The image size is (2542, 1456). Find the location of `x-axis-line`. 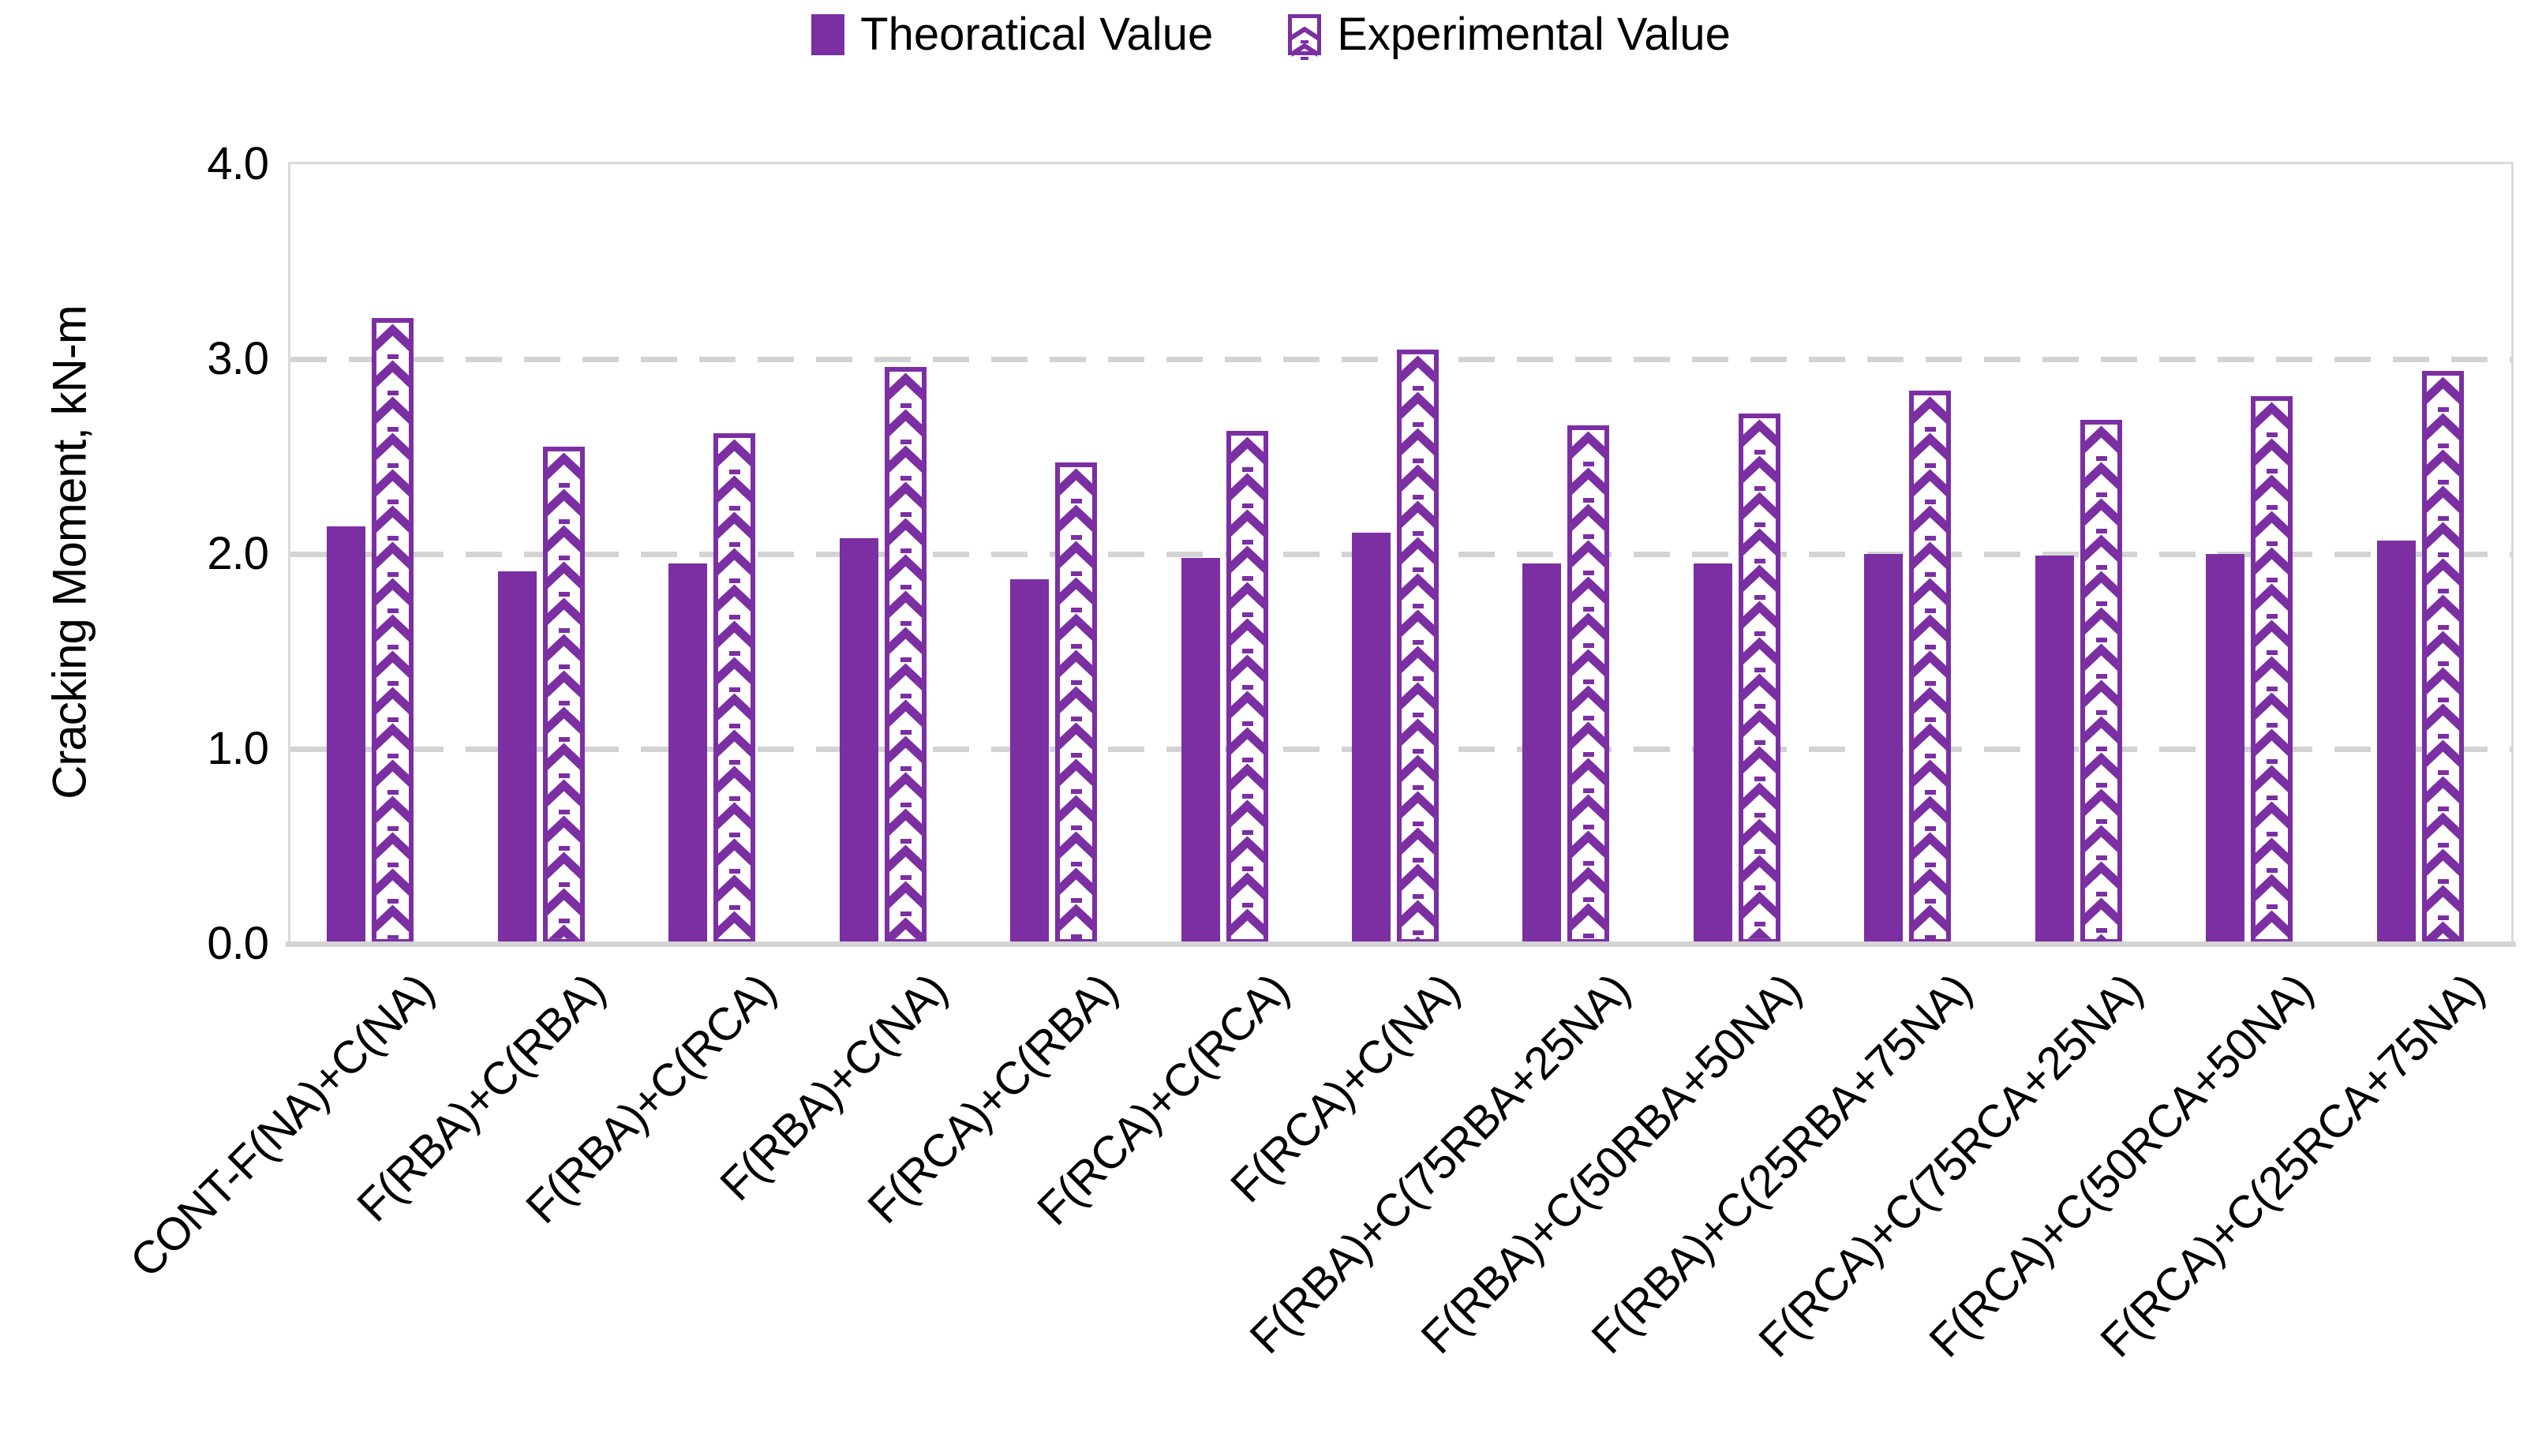

x-axis-line is located at coordinates (1401, 944).